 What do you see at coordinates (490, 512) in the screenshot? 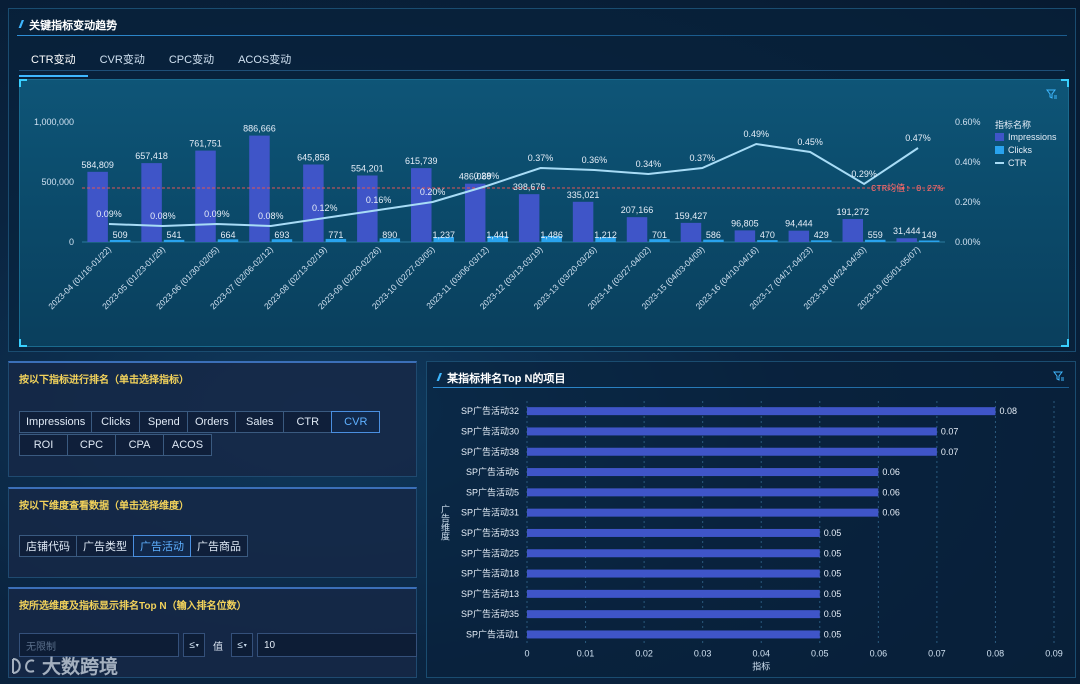
I see `category-label: SP广告活动31` at bounding box center [490, 512].